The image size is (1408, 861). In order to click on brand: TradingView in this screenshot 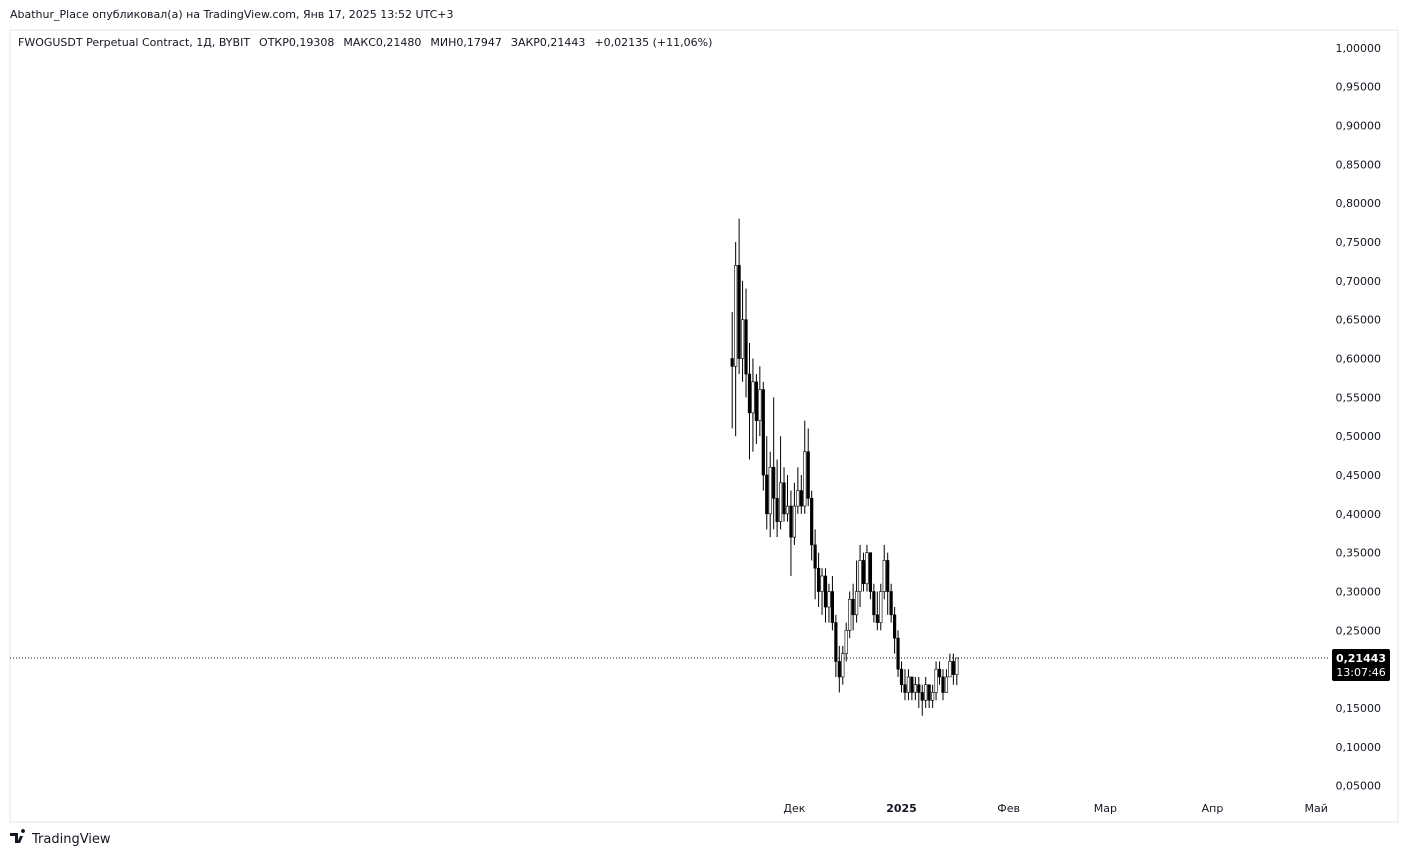, I will do `click(71, 839)`.